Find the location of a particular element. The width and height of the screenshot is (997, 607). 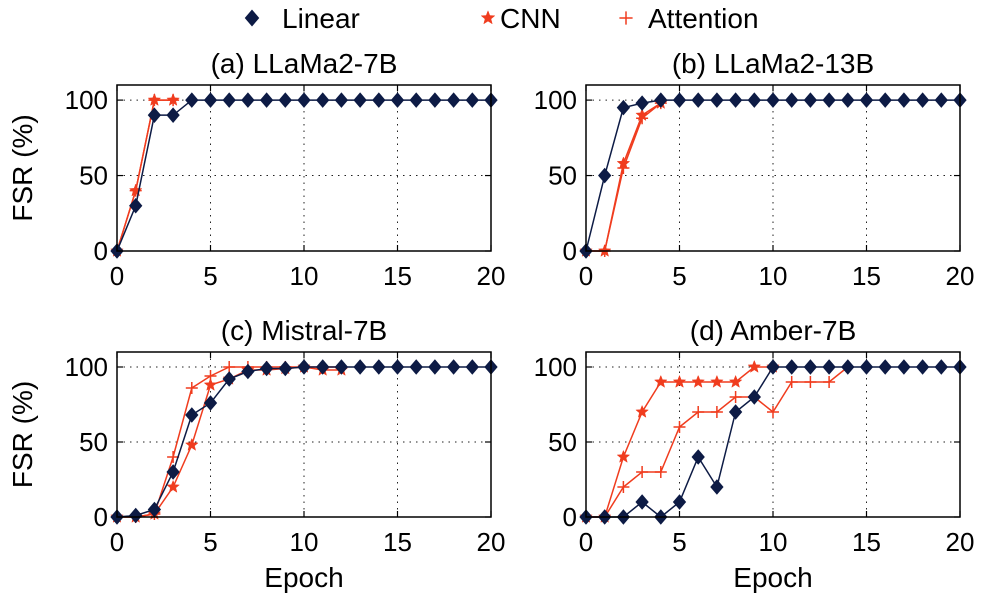

legend-marker-linear is located at coordinates (252, 18).